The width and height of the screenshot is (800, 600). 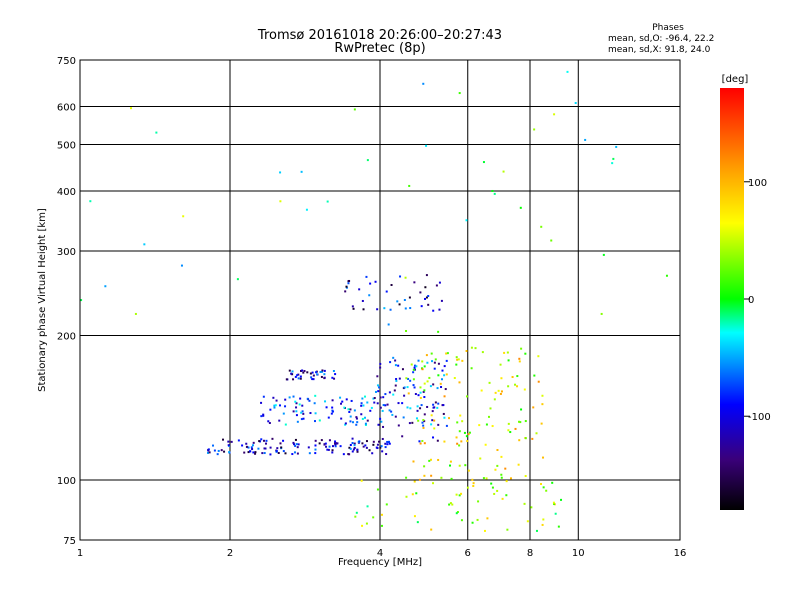 I want to click on x-tick-label: 16, so click(x=680, y=553).